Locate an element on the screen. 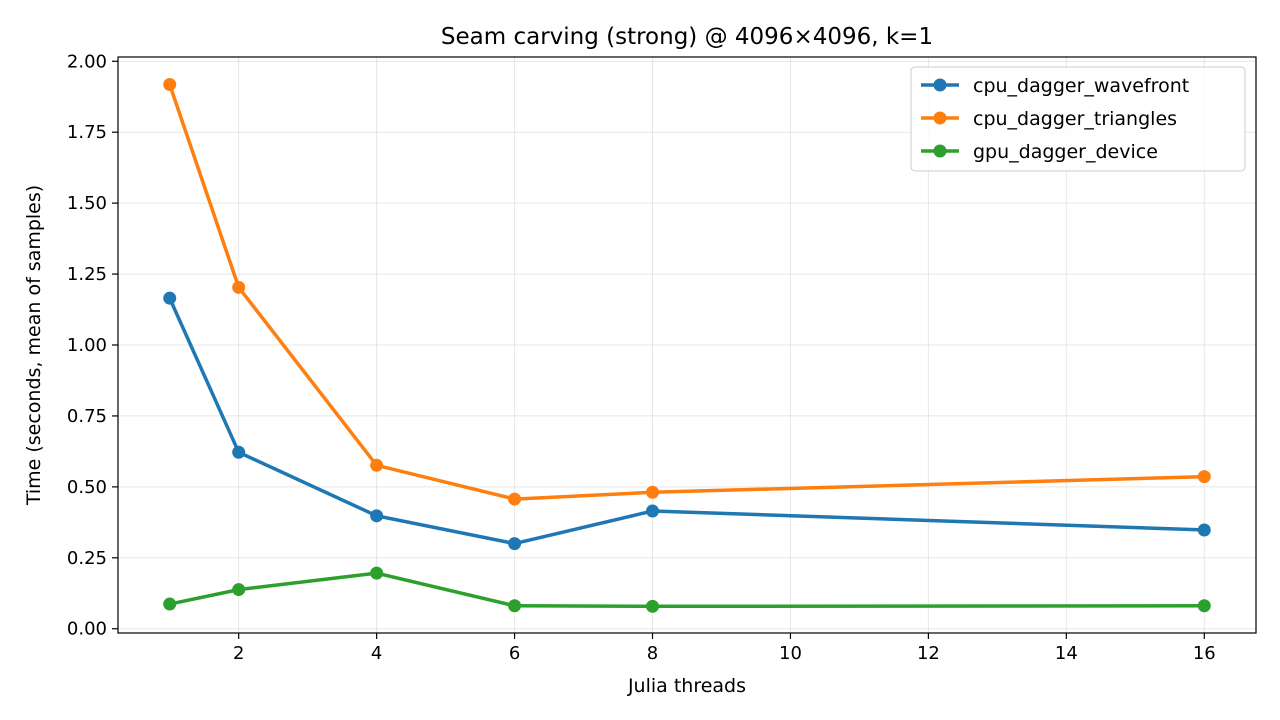  y-tick-label: 1.75 is located at coordinates (87, 132).